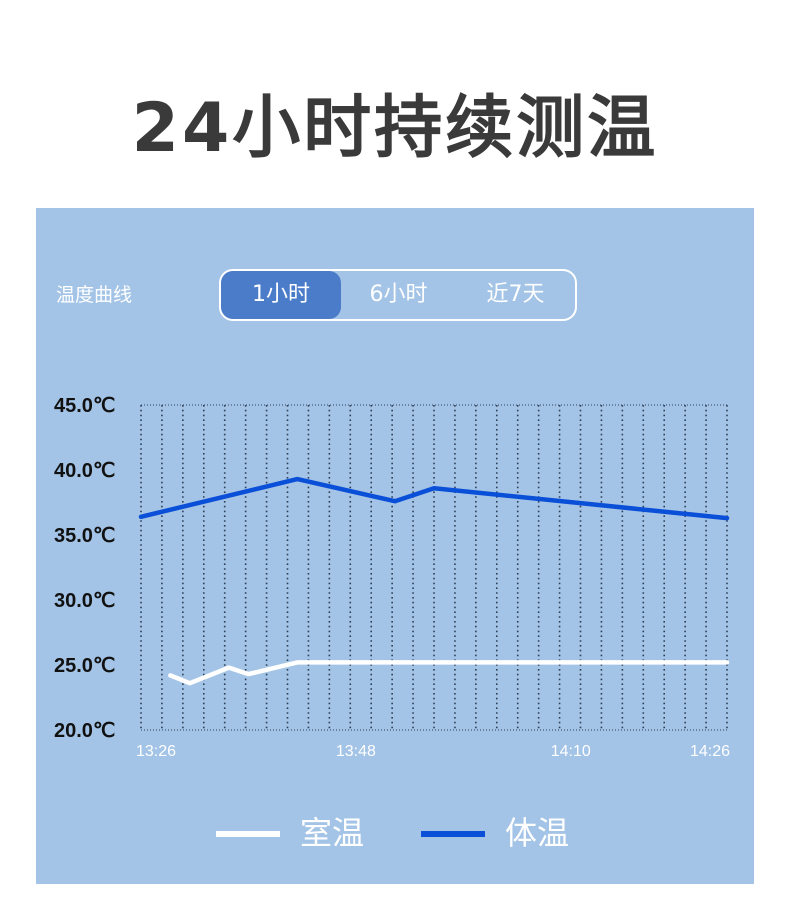 The image size is (790, 901). What do you see at coordinates (449, 673) in the screenshot?
I see `room-temp-line` at bounding box center [449, 673].